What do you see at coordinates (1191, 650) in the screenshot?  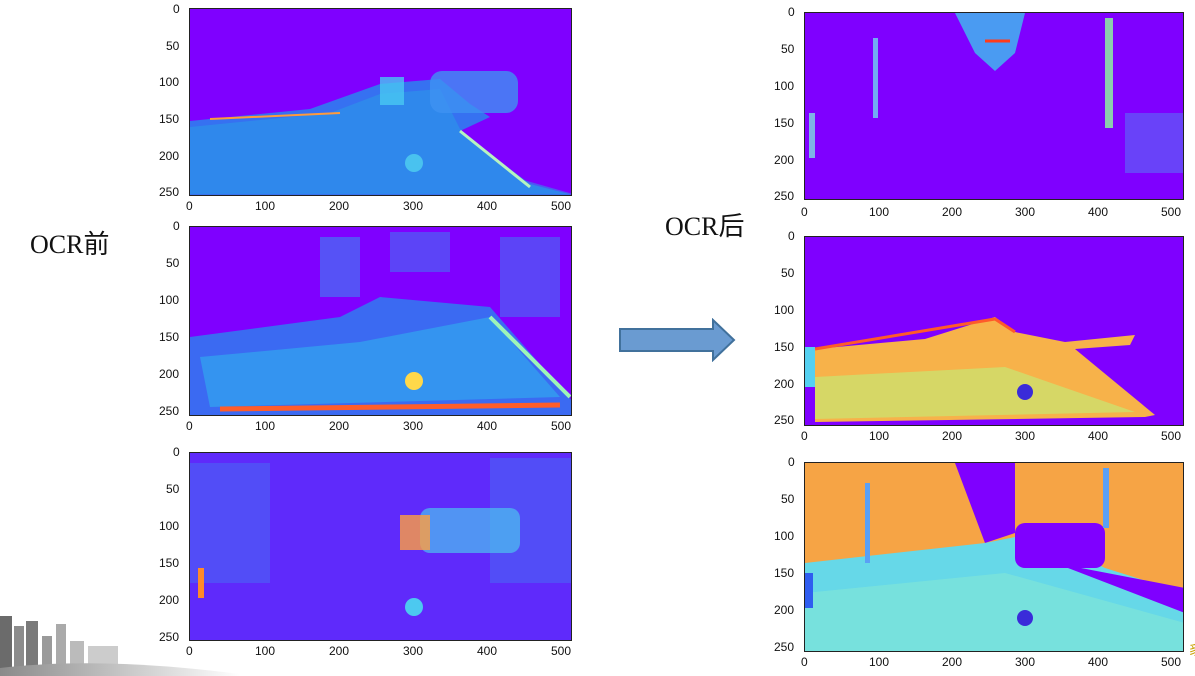 I see `corner-glyph: 豸` at bounding box center [1191, 650].